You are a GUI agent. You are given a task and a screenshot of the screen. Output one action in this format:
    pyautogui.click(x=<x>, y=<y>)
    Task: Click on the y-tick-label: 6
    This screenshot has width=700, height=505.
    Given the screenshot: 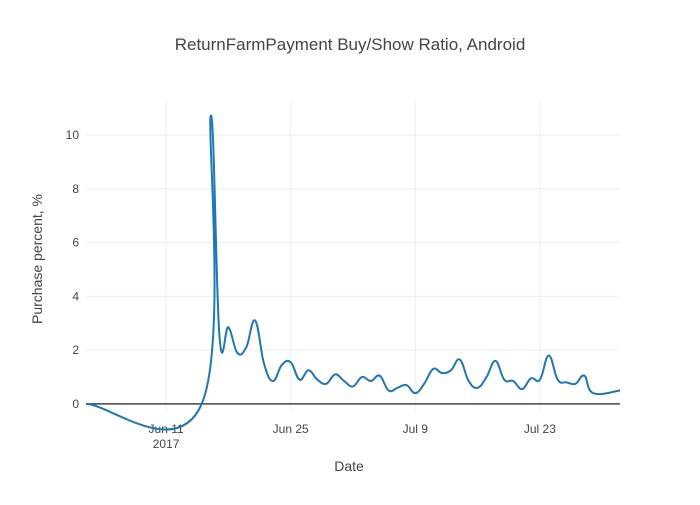 What is the action you would take?
    pyautogui.click(x=75, y=243)
    